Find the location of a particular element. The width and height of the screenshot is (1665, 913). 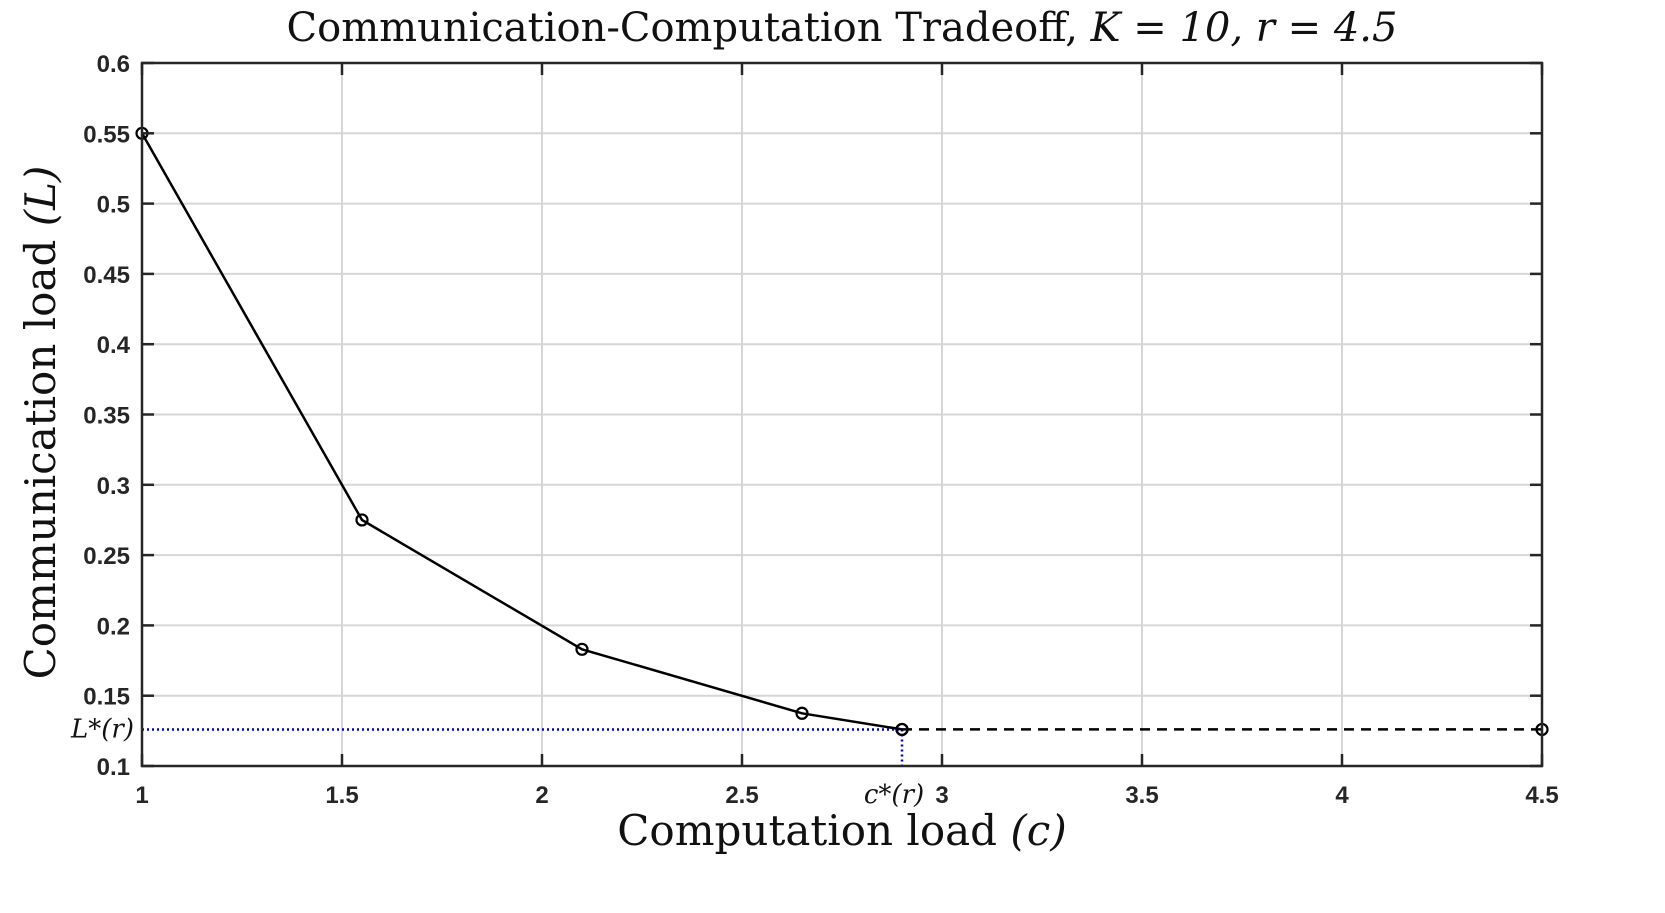

chart-title-math: K = 10, r = 4.5 is located at coordinates (1244, 28).